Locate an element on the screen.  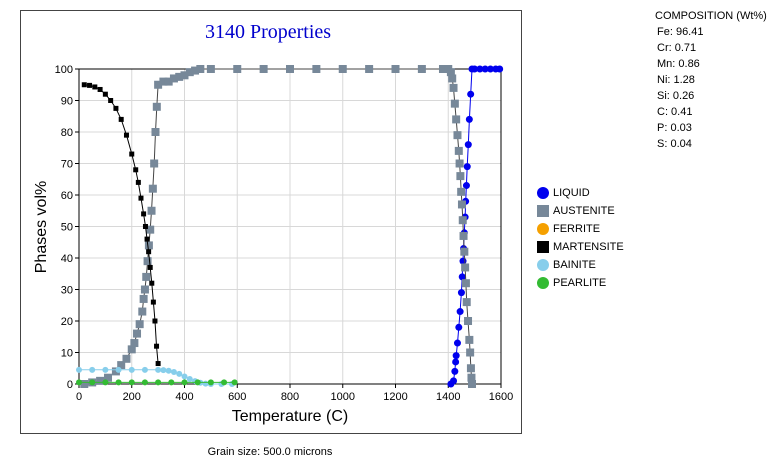
y-tick-label: 80 is located at coordinates (67, 133).